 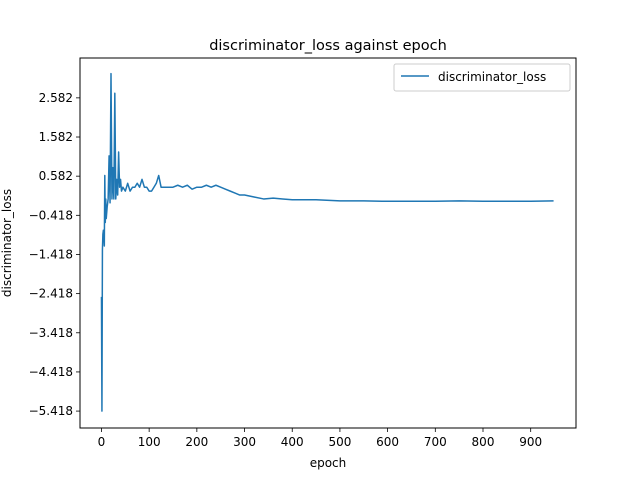 I want to click on y-axis-title: discriminator_loss, so click(x=7, y=243).